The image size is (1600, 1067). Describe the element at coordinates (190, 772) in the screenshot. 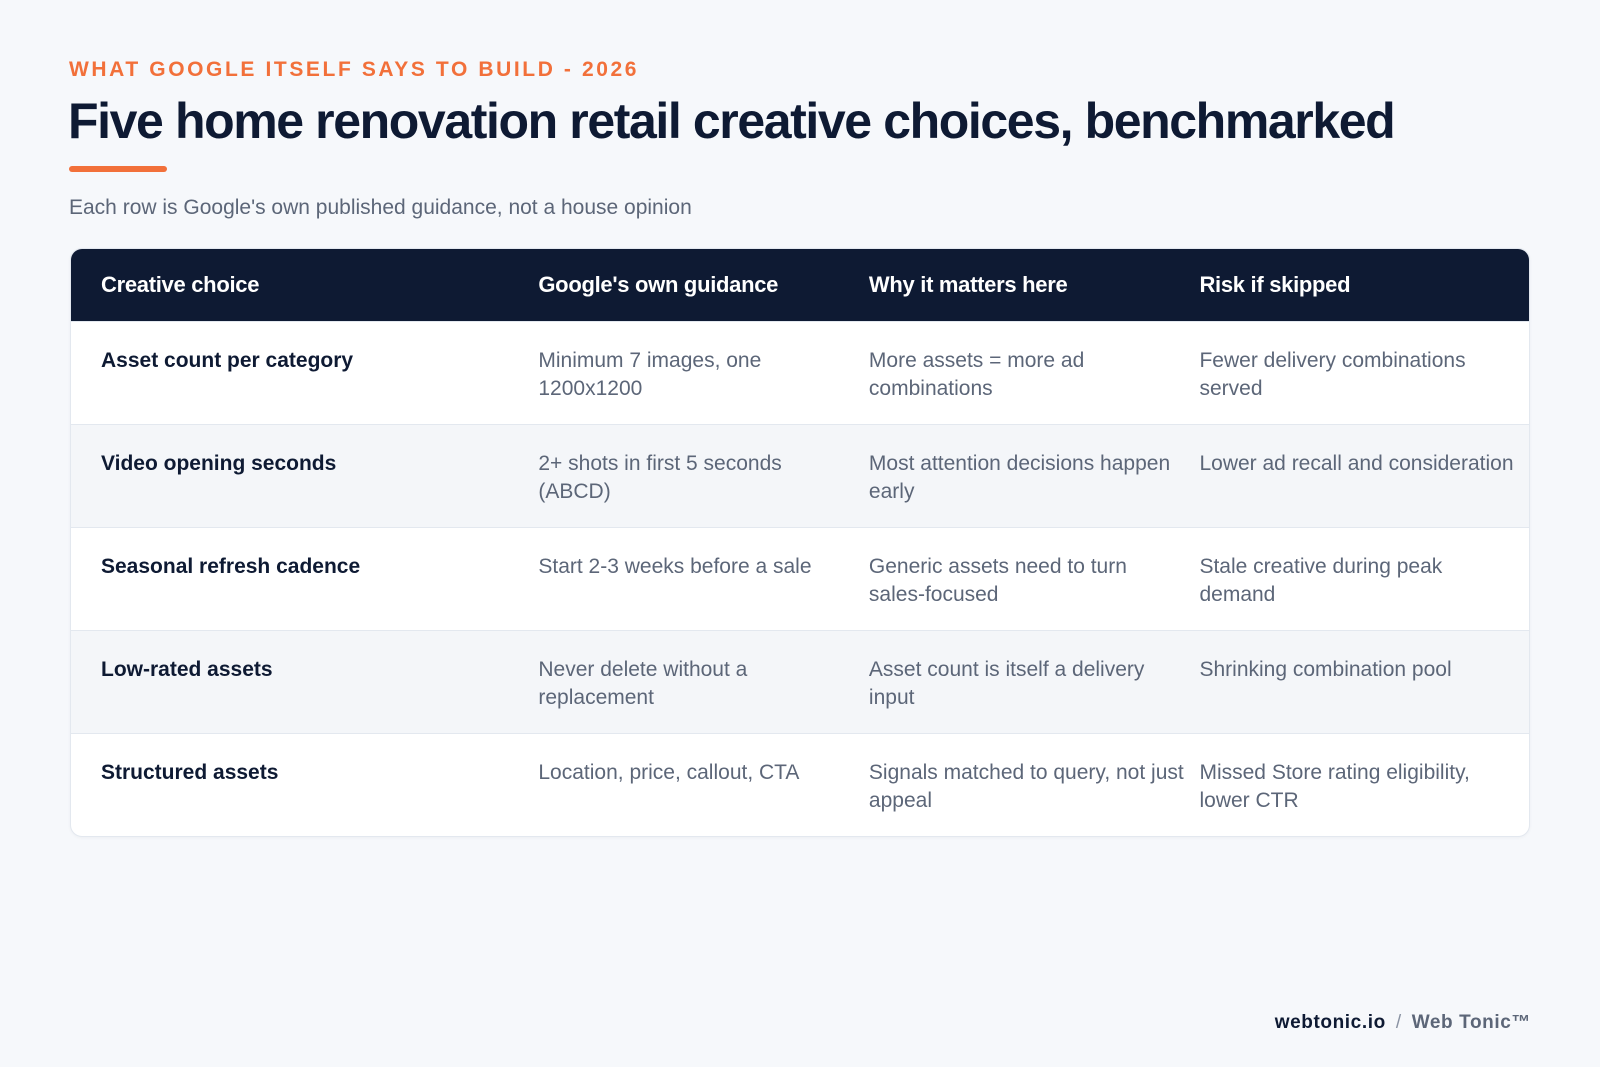

I see `cell-creative-choice: Structured assets` at that location.